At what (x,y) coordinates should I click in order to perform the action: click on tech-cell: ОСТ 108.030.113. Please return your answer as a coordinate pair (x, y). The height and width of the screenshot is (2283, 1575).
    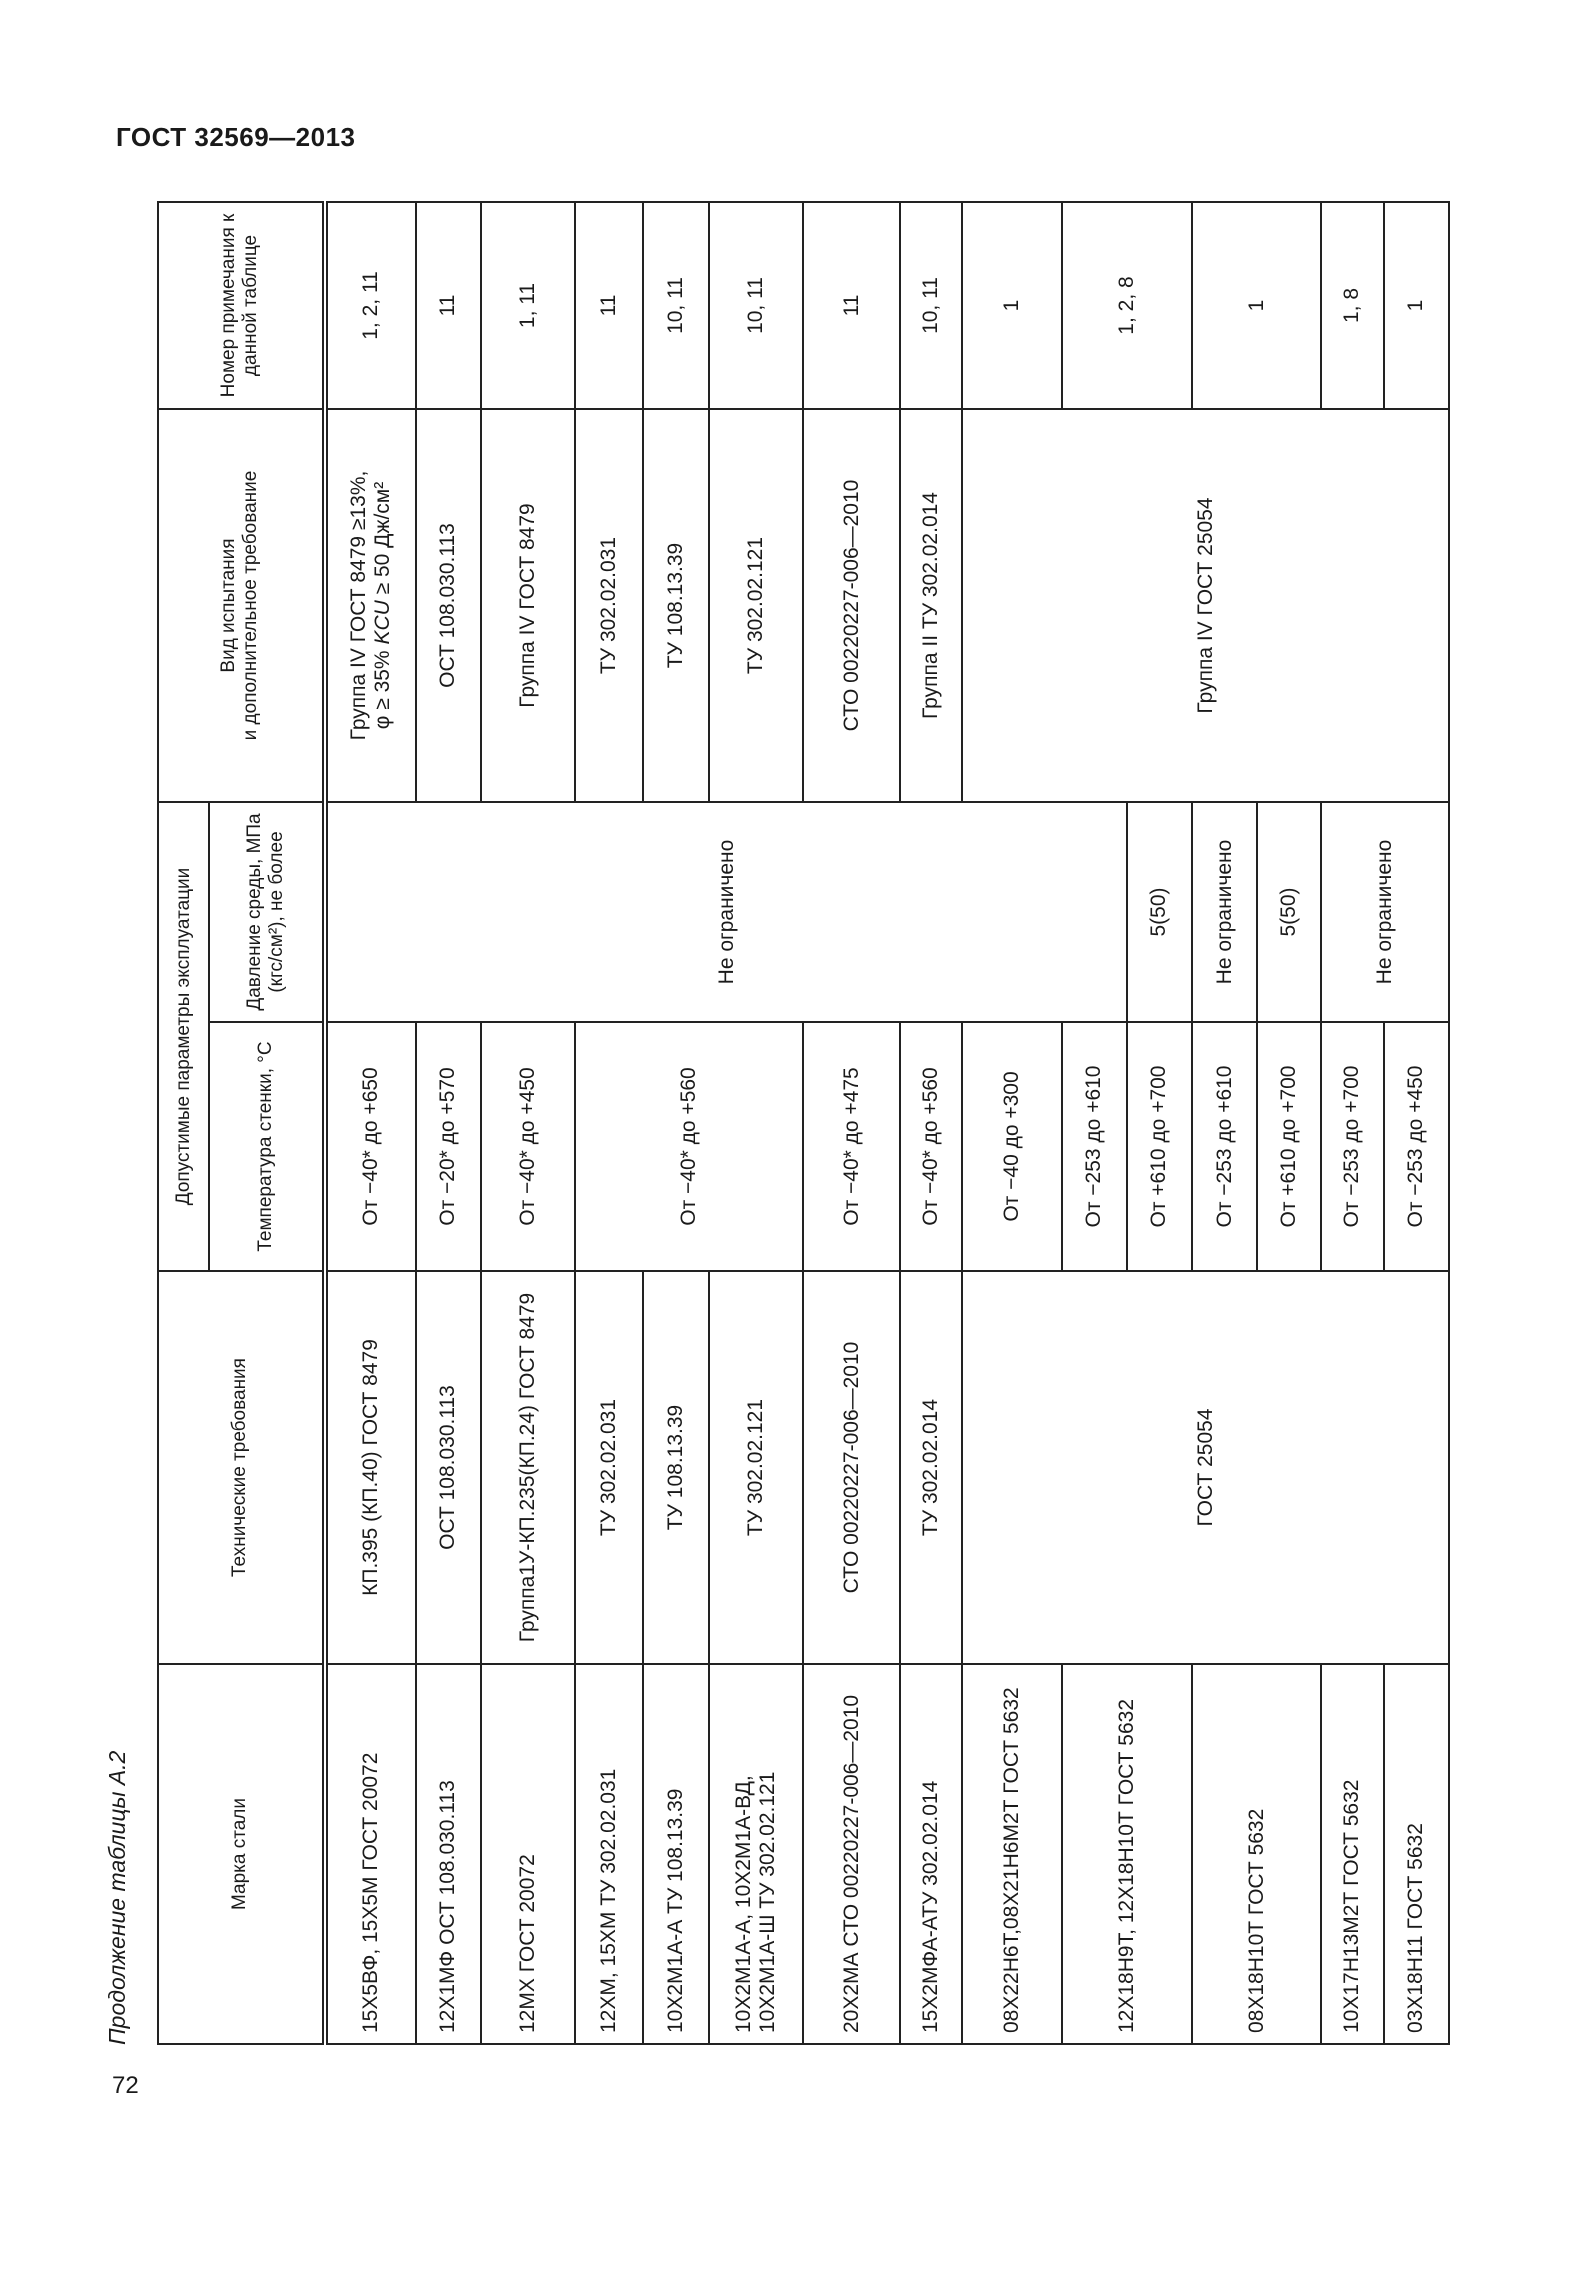
    Looking at the image, I should click on (448, 1467).